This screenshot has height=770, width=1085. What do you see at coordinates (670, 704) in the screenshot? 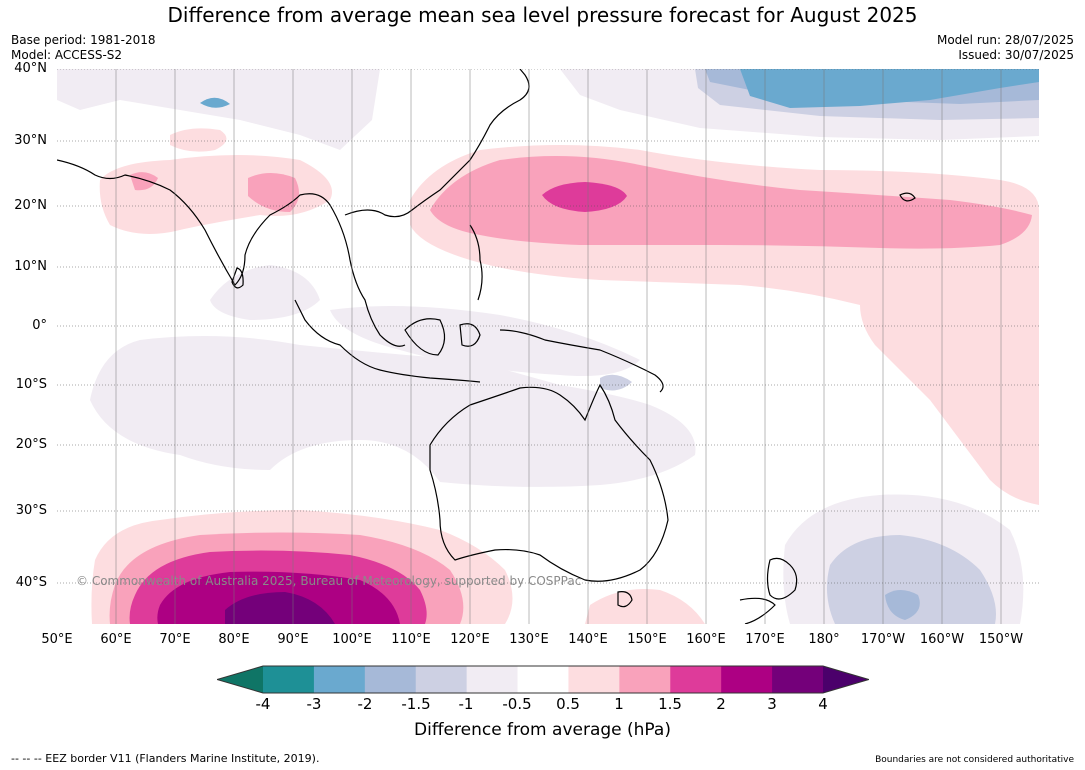
I see `colorbar-tick: 1.5` at bounding box center [670, 704].